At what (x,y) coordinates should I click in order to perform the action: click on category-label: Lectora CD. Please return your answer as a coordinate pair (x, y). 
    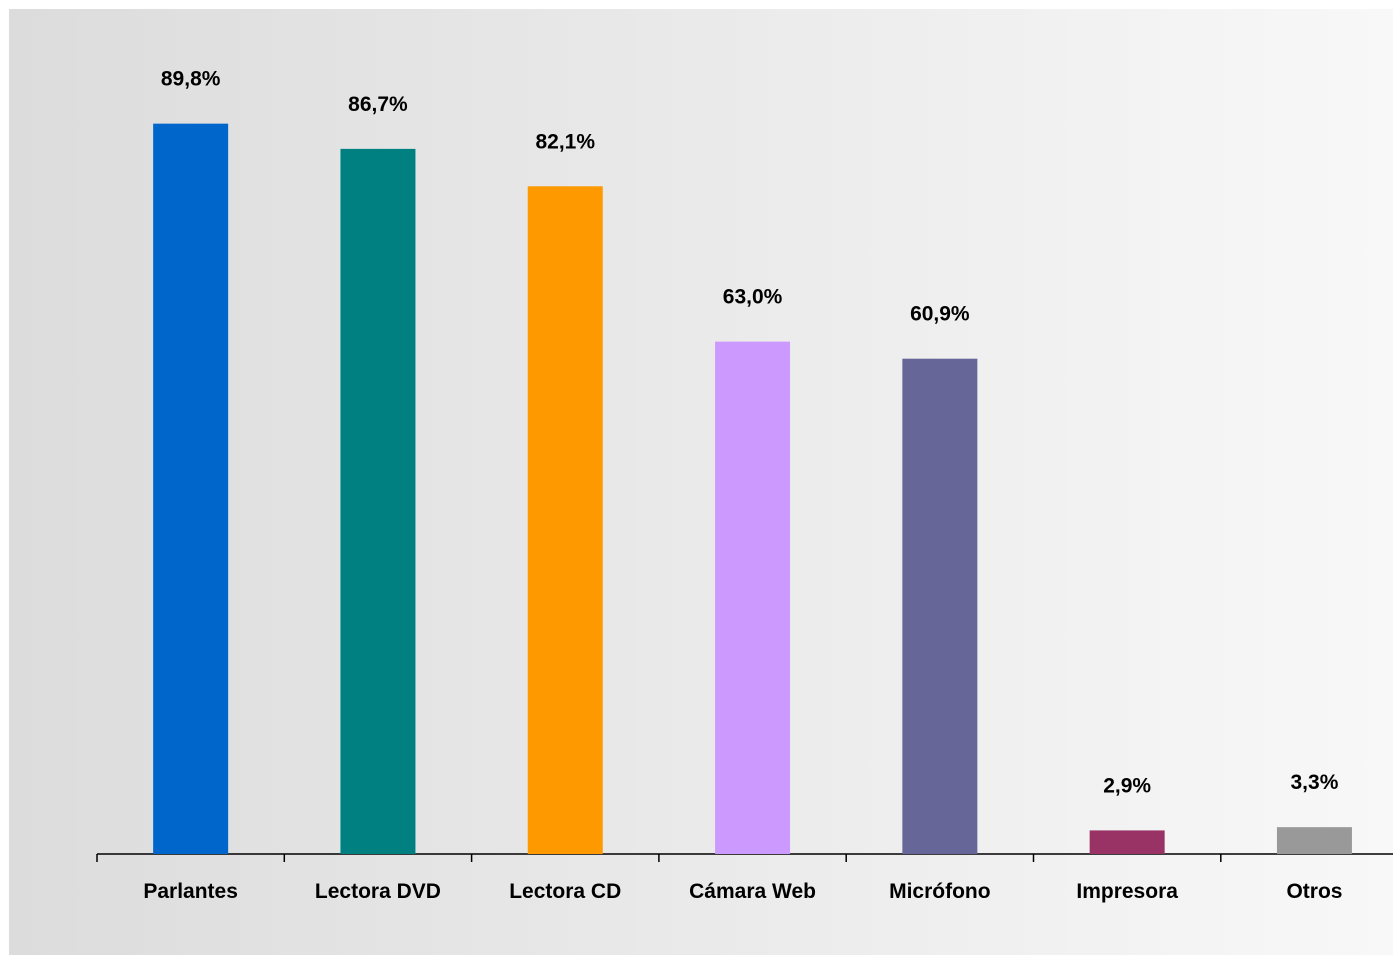
    Looking at the image, I should click on (565, 891).